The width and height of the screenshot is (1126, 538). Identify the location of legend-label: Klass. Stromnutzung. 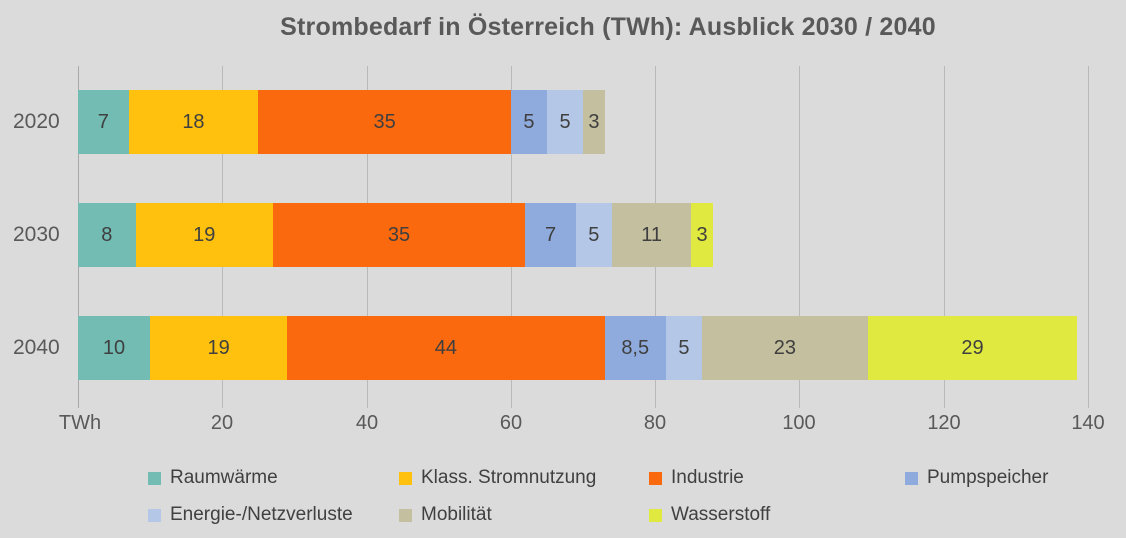
(509, 477).